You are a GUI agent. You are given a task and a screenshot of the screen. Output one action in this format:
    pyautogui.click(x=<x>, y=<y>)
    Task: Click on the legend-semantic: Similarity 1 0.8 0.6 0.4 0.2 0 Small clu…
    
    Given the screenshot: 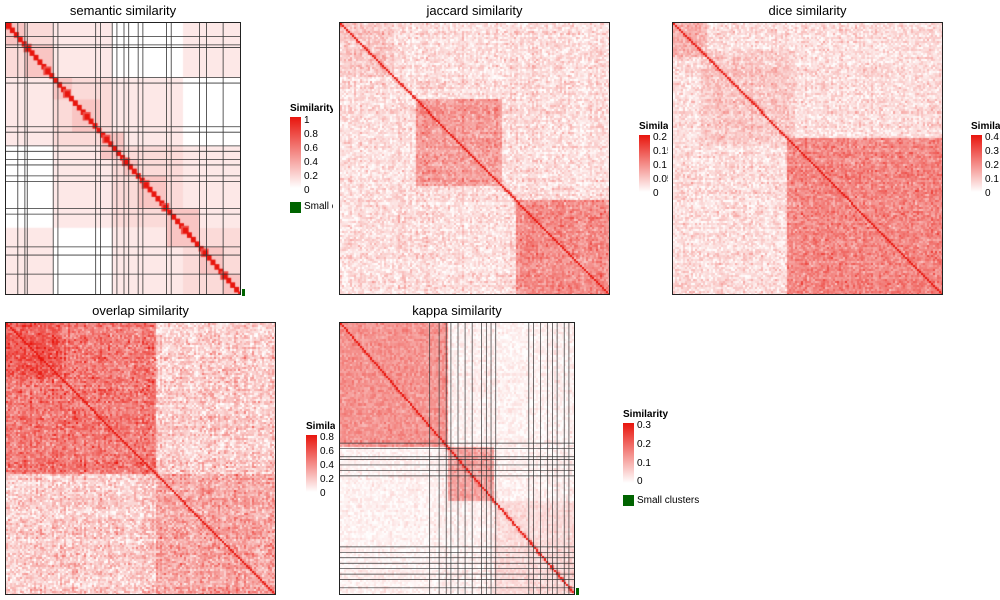 What is the action you would take?
    pyautogui.click(x=311, y=160)
    